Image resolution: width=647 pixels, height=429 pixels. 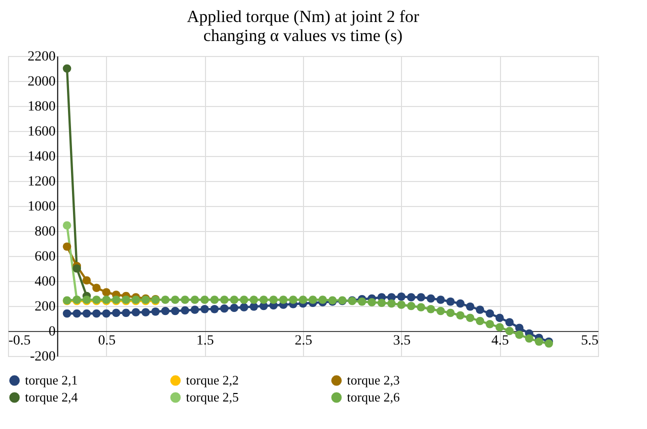 What do you see at coordinates (42, 107) in the screenshot?
I see `y-tick-label: 1800` at bounding box center [42, 107].